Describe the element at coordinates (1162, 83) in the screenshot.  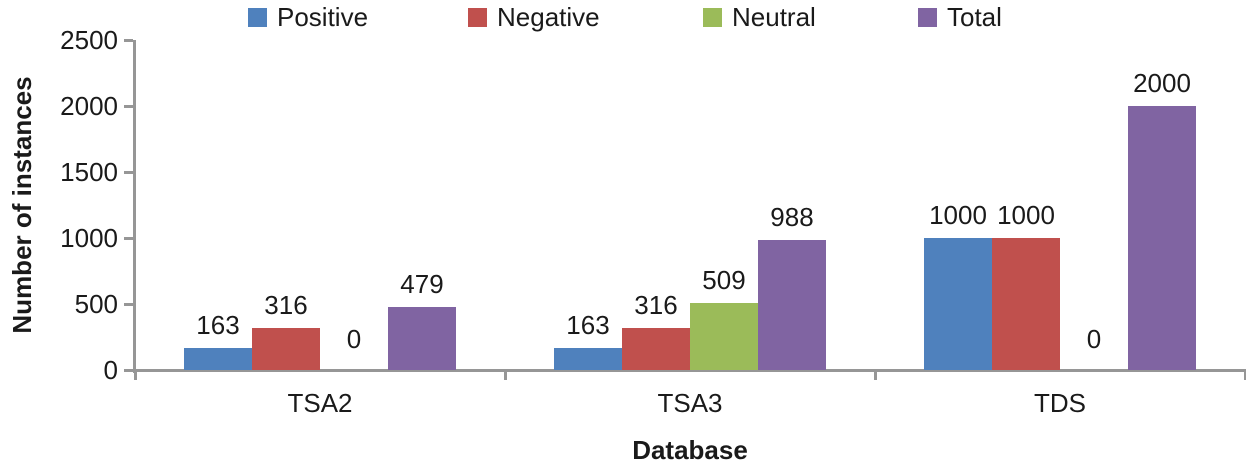
I see `value-label-total-tds: 2000` at that location.